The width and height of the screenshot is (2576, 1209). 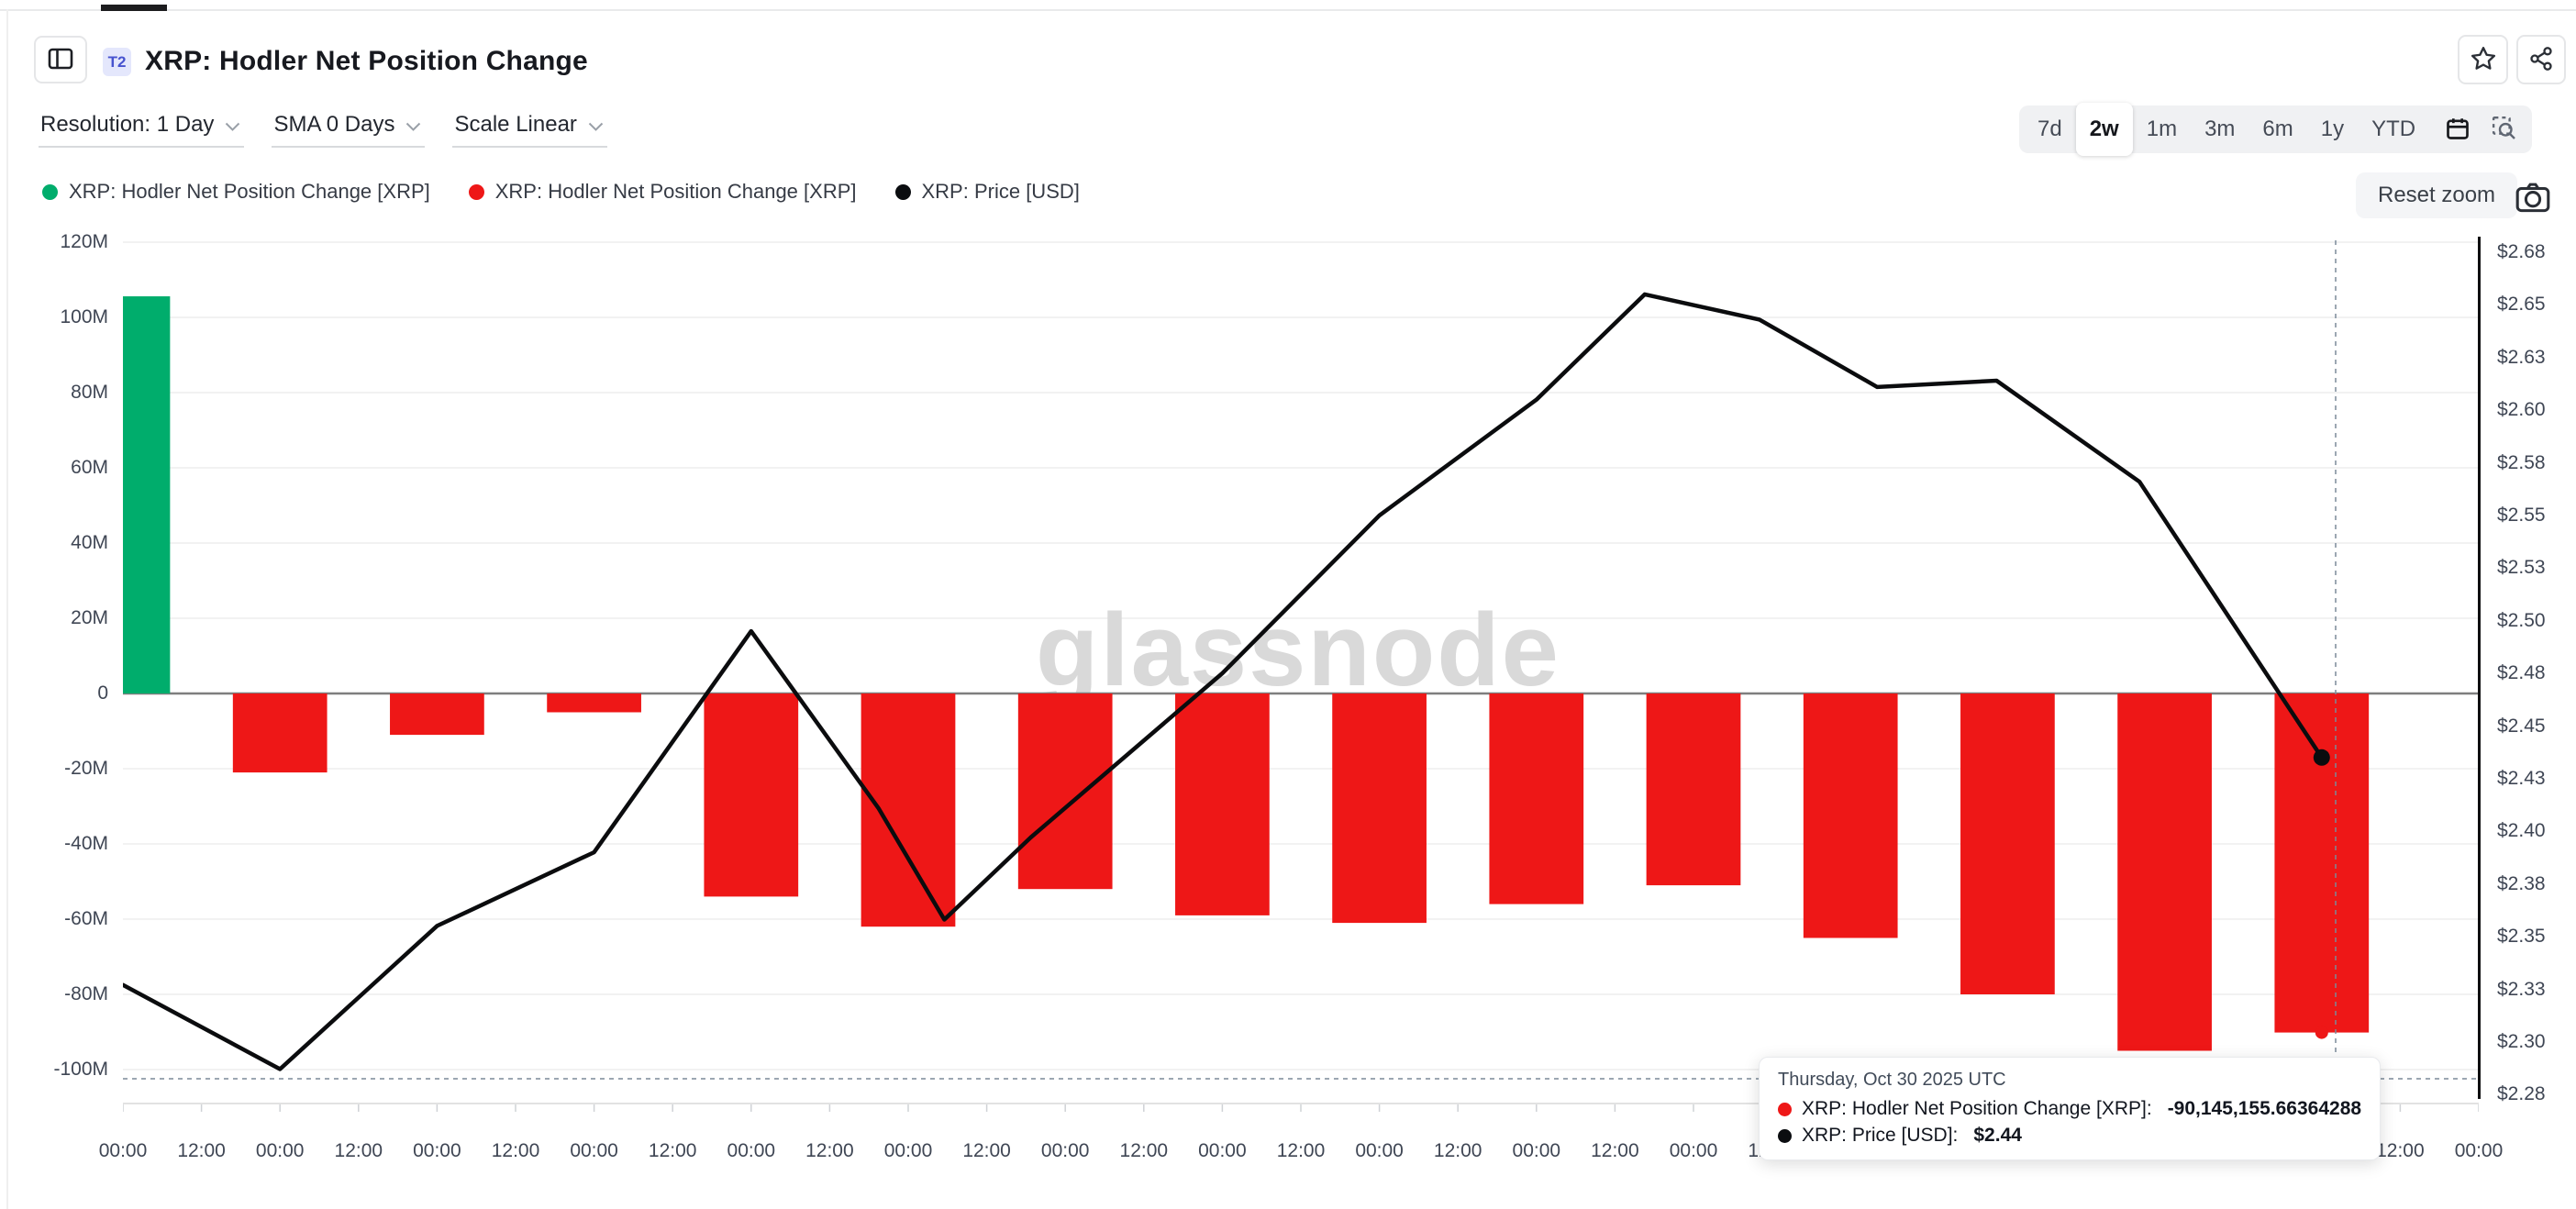 I want to click on scale-dropdown: Scale Linear, so click(x=529, y=130).